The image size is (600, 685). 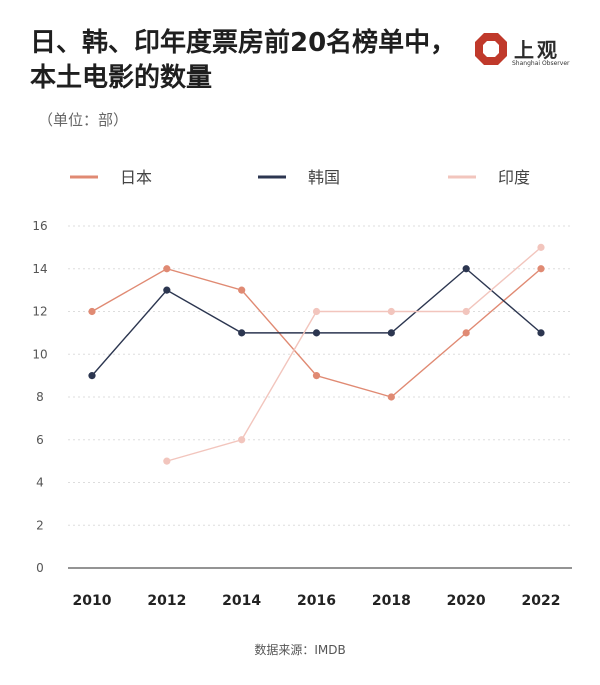 What do you see at coordinates (40, 525) in the screenshot?
I see `y-tick-label: 2` at bounding box center [40, 525].